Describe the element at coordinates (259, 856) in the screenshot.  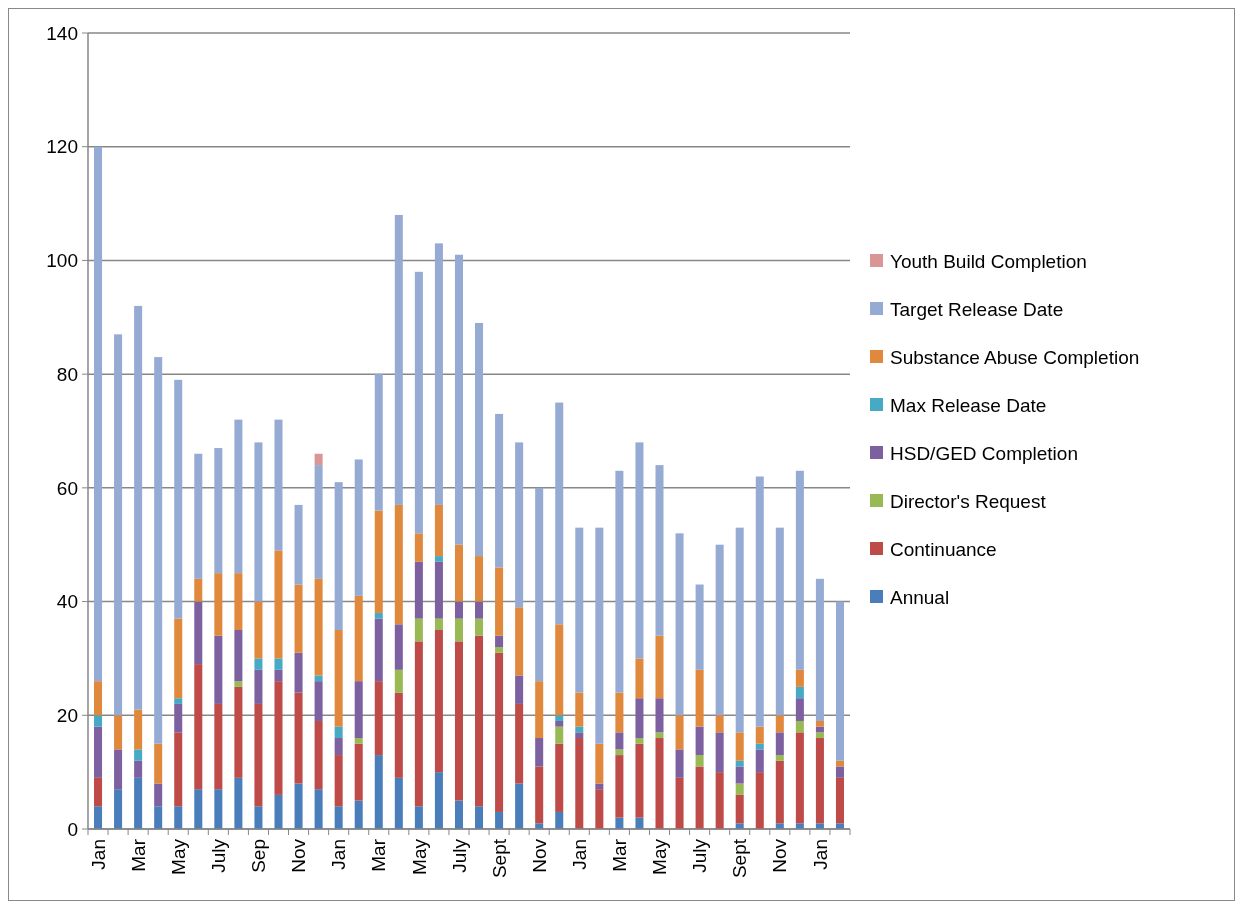
I see `x-tick-label: Sep` at that location.